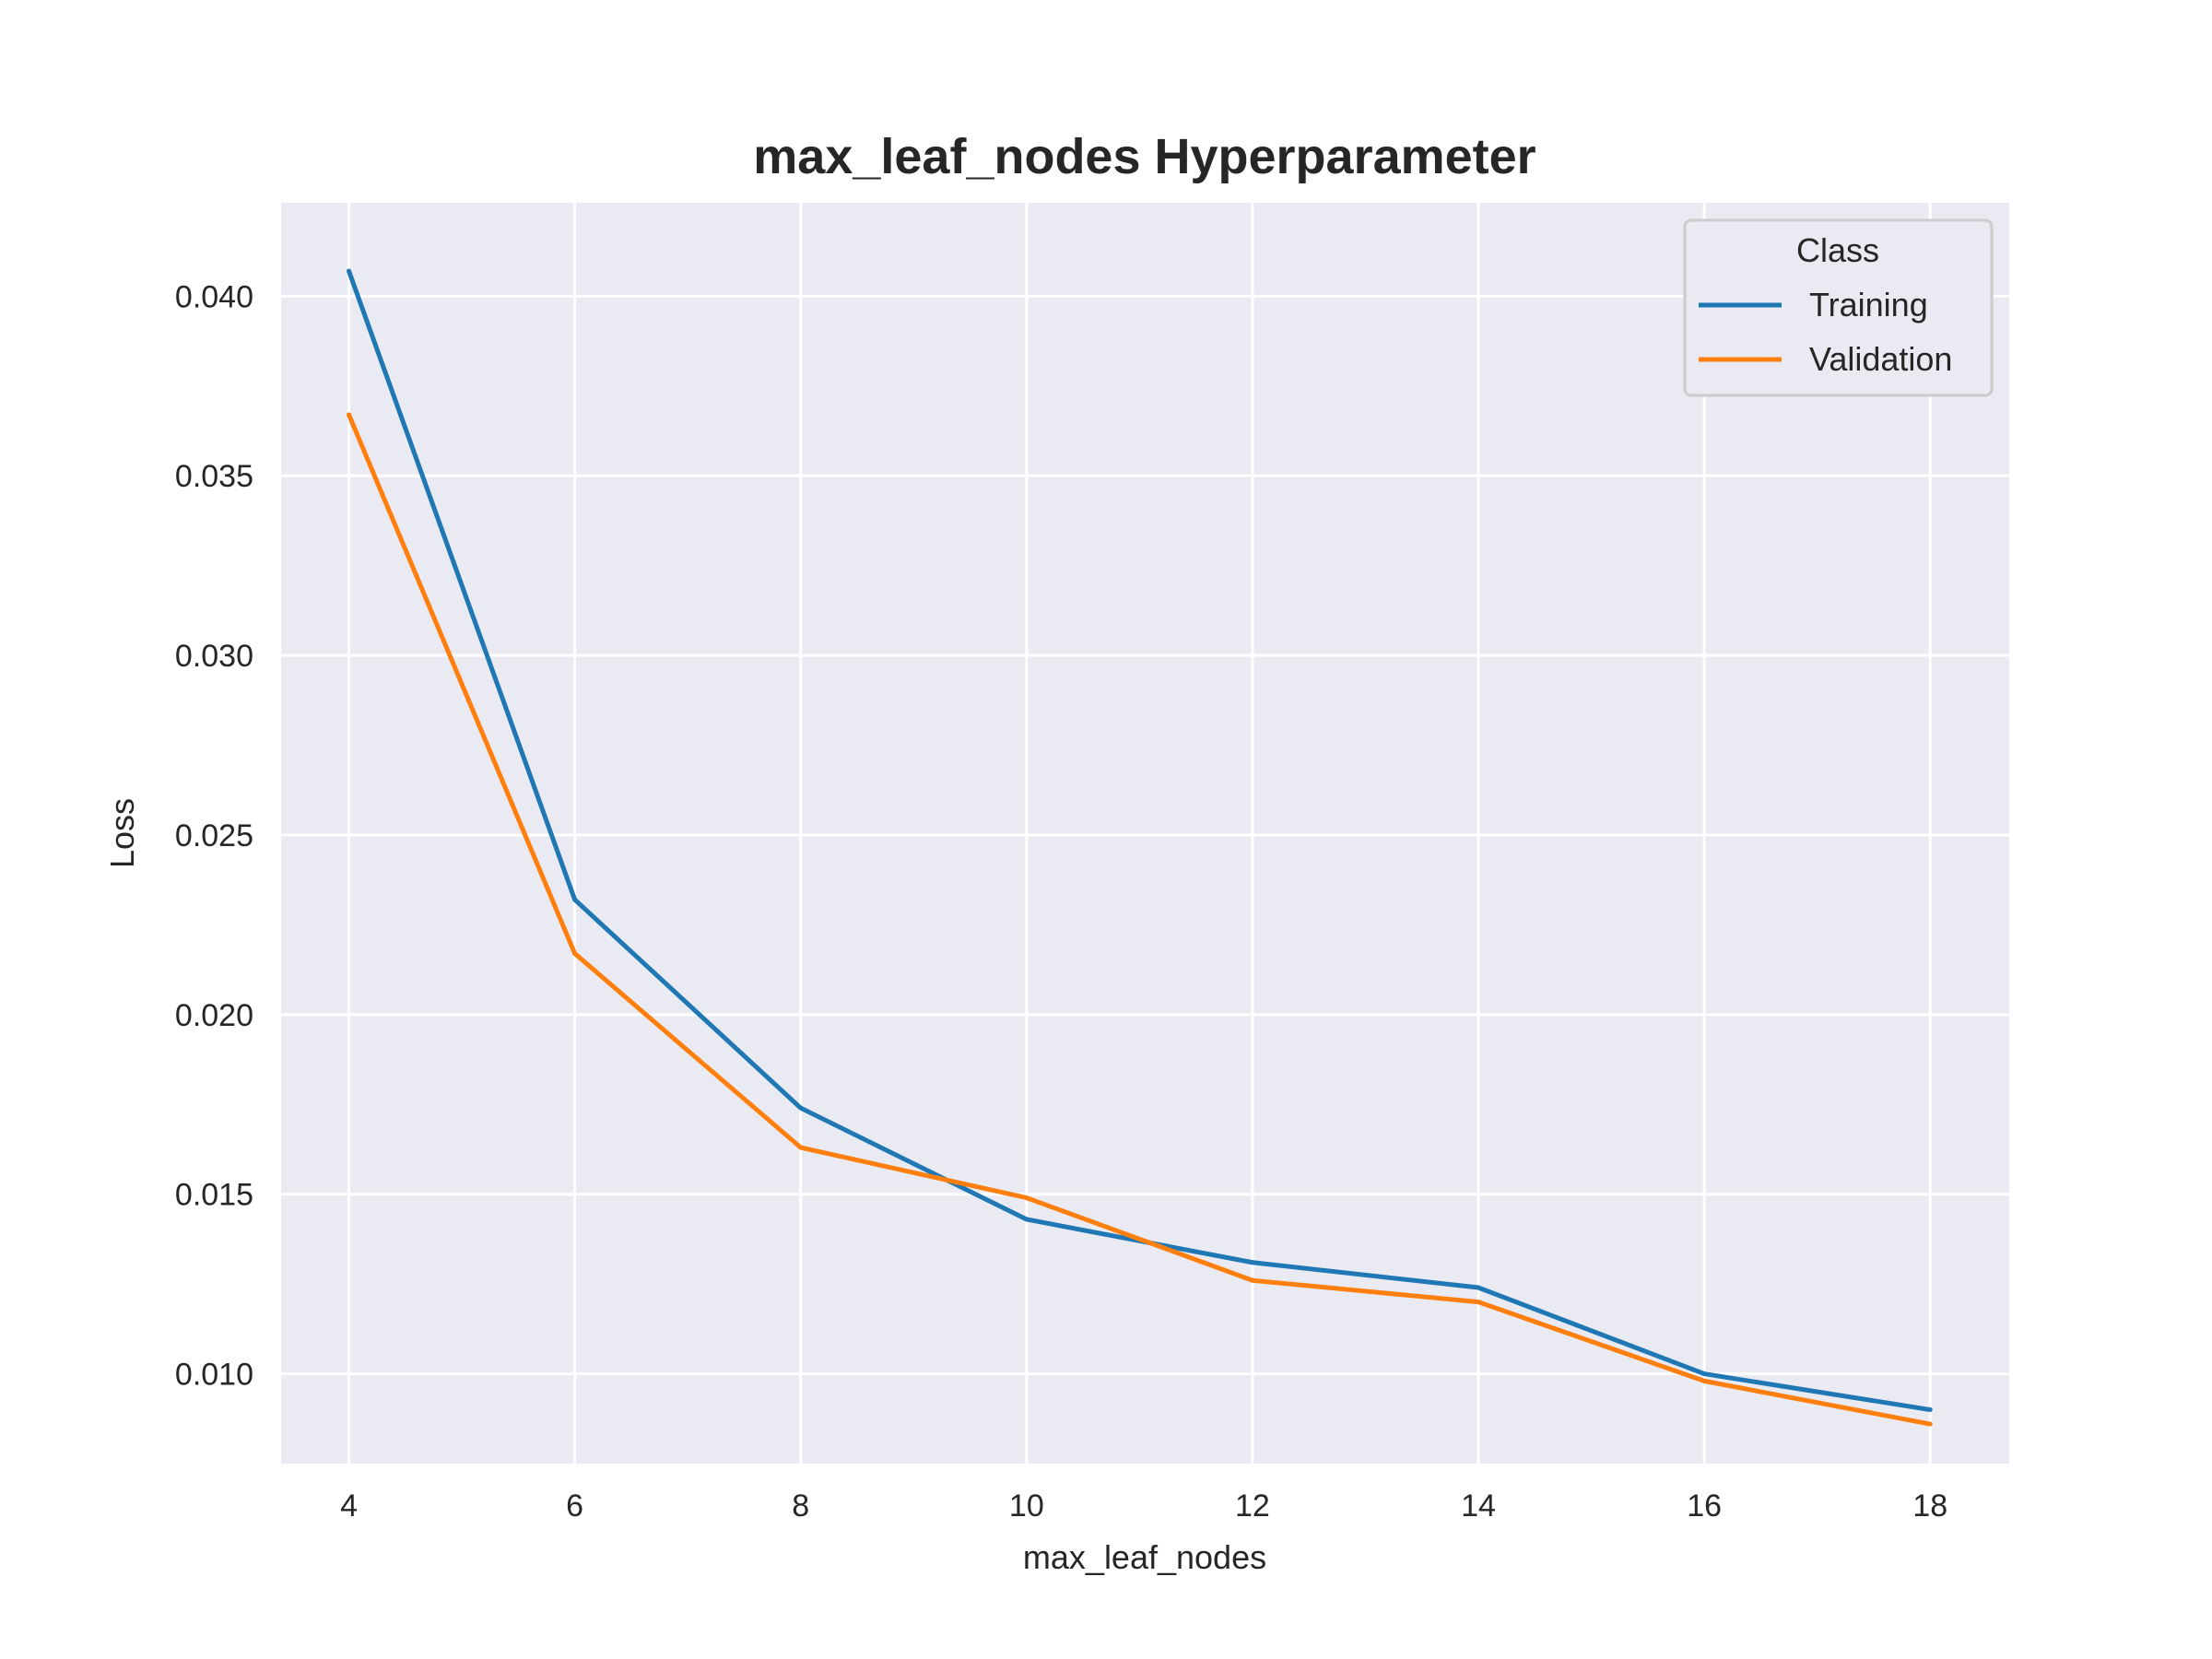 The width and height of the screenshot is (2212, 1659). What do you see at coordinates (214, 476) in the screenshot?
I see `y-tick-label: 0.035` at bounding box center [214, 476].